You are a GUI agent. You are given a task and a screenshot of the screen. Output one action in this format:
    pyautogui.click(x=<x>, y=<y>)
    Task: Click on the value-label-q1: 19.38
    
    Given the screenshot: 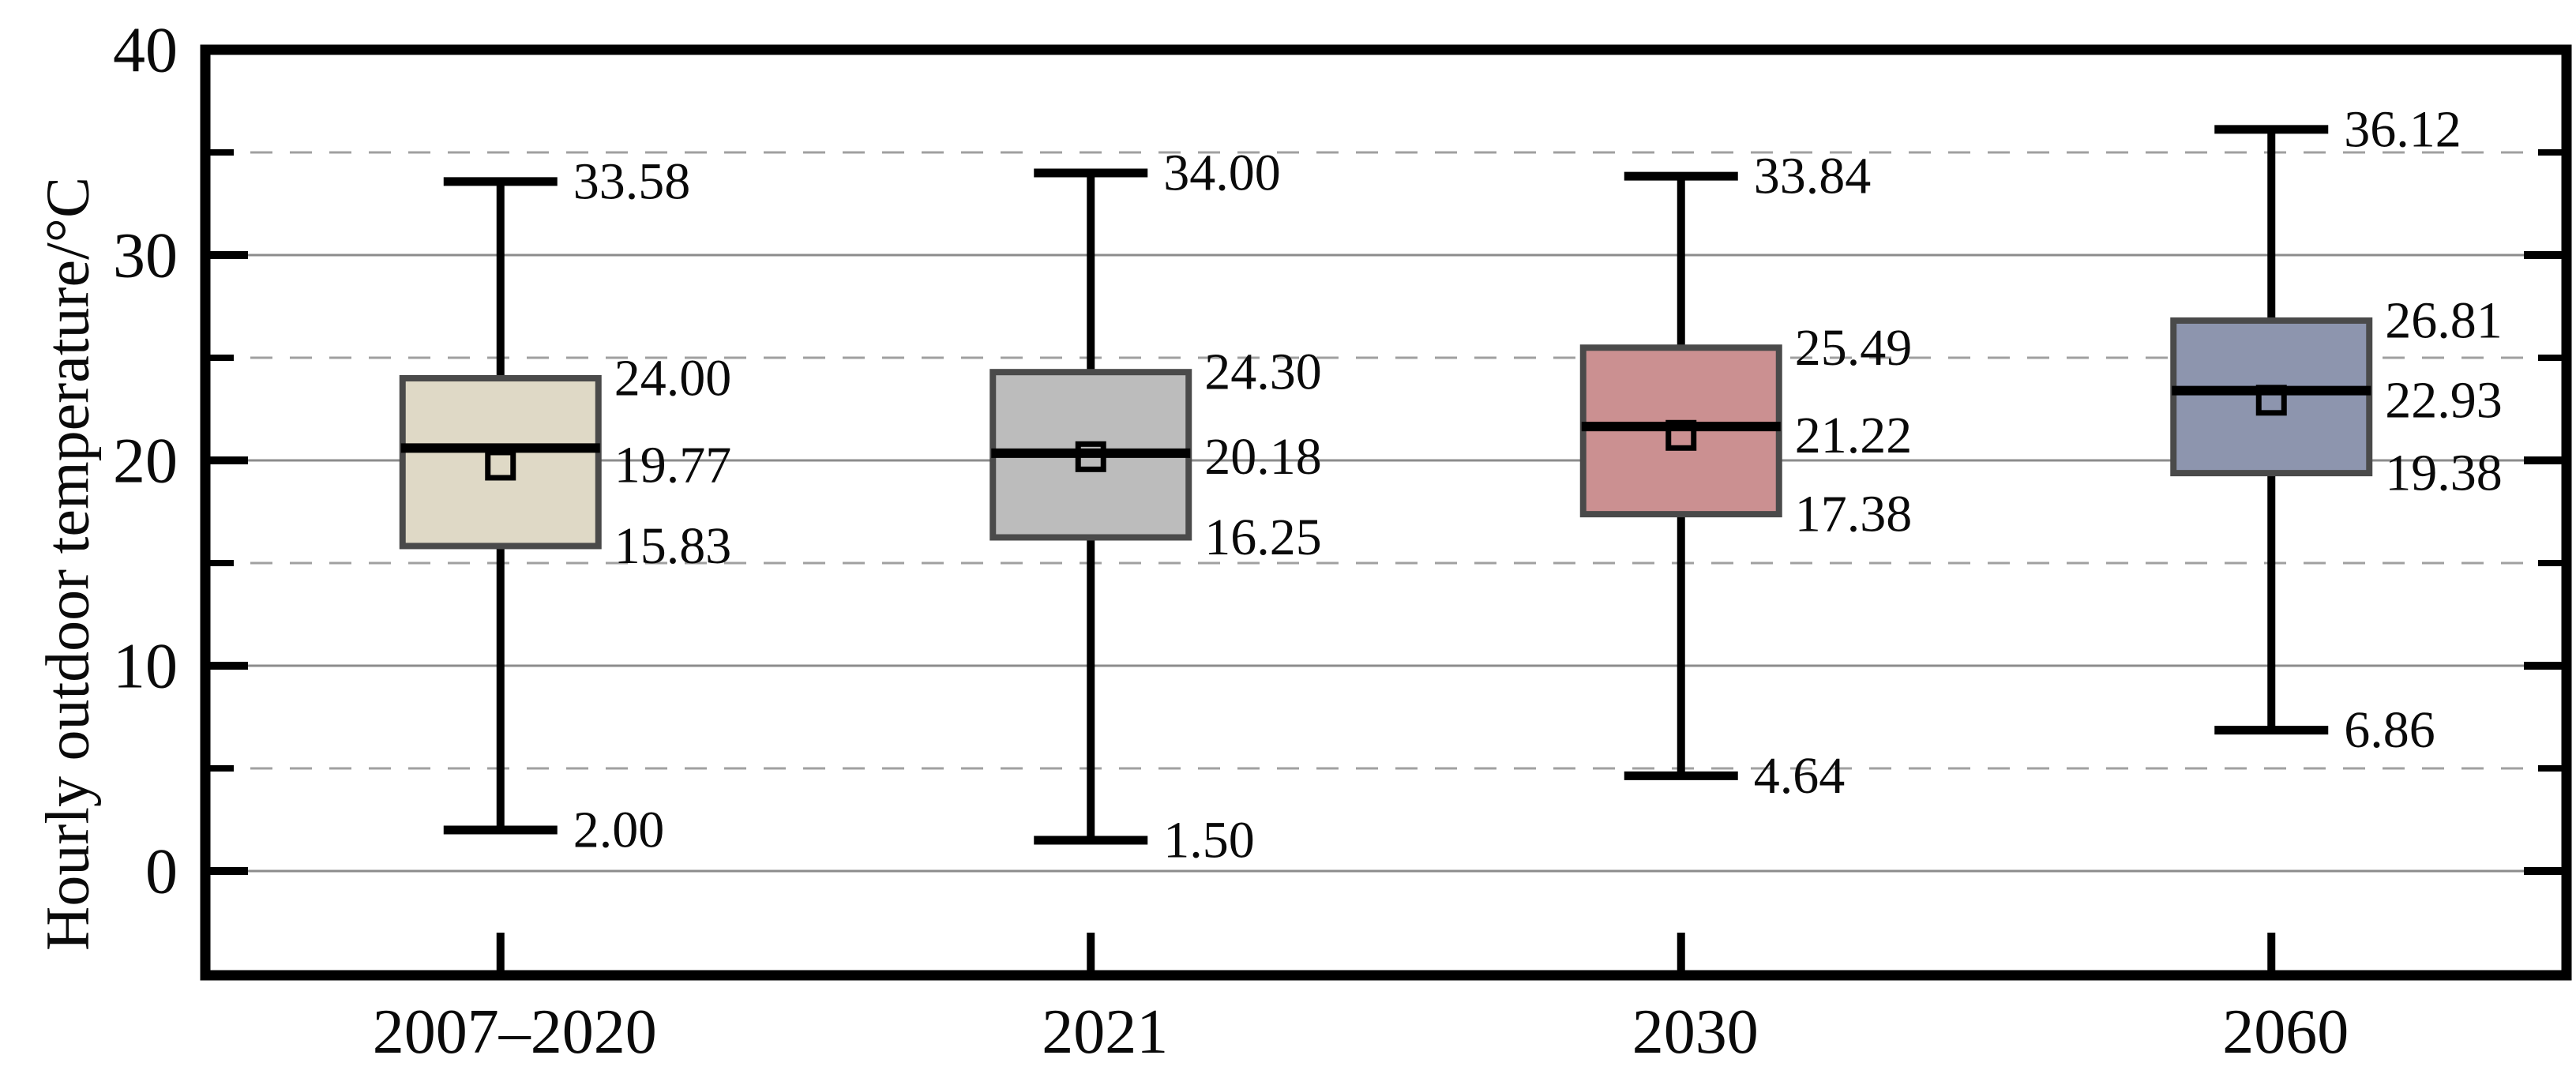 What is the action you would take?
    pyautogui.click(x=2444, y=473)
    